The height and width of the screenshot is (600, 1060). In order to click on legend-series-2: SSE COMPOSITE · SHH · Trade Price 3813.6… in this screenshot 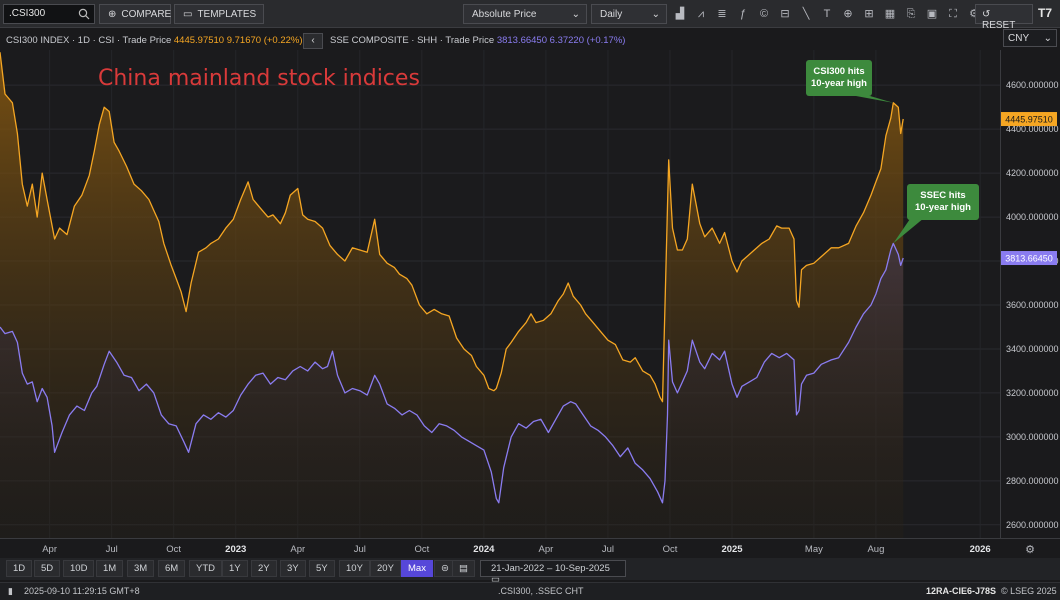, I will do `click(477, 40)`.